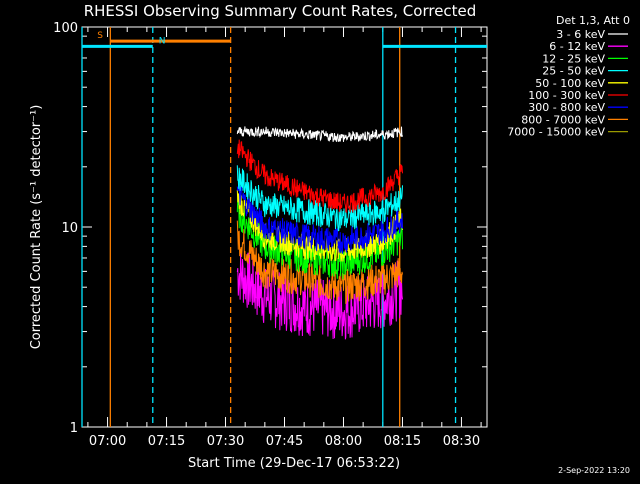 The width and height of the screenshot is (640, 484). What do you see at coordinates (570, 83) in the screenshot?
I see `legend-label: 50 - 100 keV` at bounding box center [570, 83].